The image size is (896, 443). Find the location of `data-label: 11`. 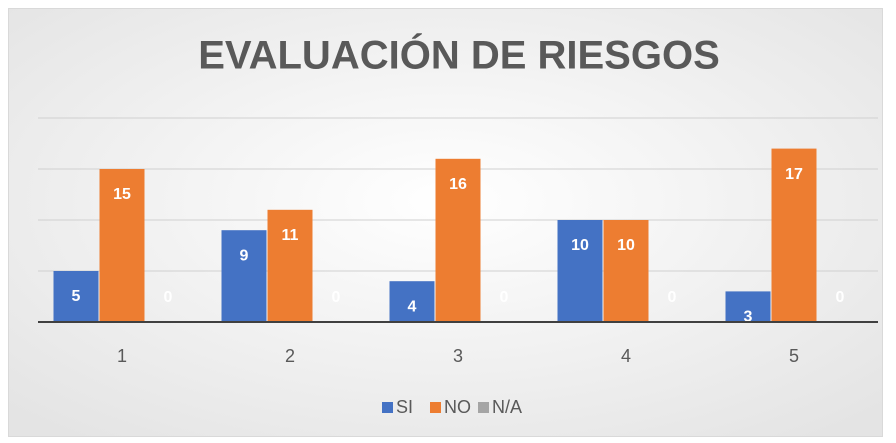

data-label: 11 is located at coordinates (290, 235).